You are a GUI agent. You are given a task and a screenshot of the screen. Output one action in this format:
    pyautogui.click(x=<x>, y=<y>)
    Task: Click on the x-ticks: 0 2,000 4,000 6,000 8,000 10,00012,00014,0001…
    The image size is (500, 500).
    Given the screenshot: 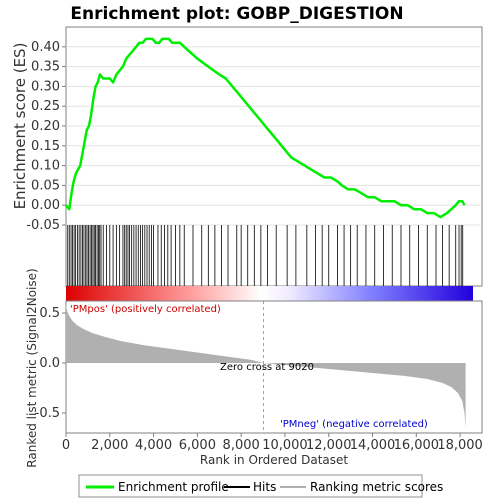 What is the action you would take?
    pyautogui.click(x=272, y=443)
    